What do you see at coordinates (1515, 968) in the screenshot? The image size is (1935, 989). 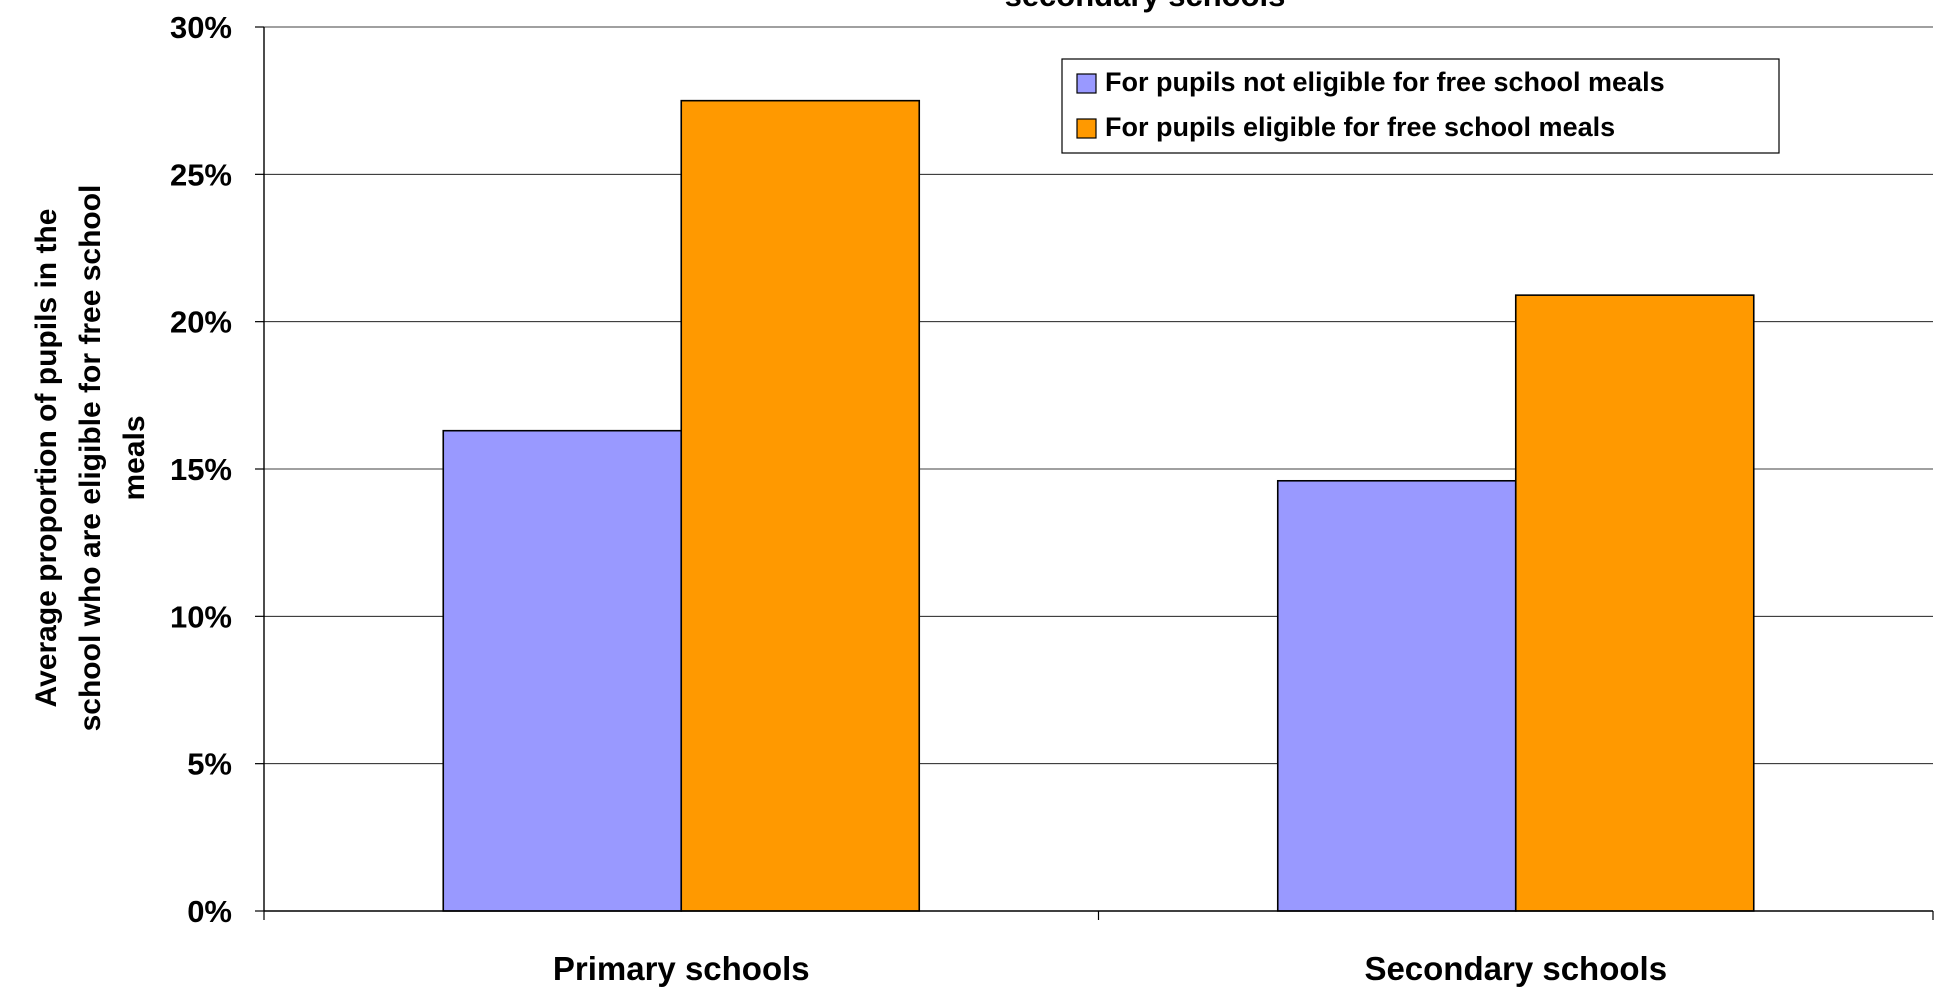 I see `x-tick-label: Secondary schools` at bounding box center [1515, 968].